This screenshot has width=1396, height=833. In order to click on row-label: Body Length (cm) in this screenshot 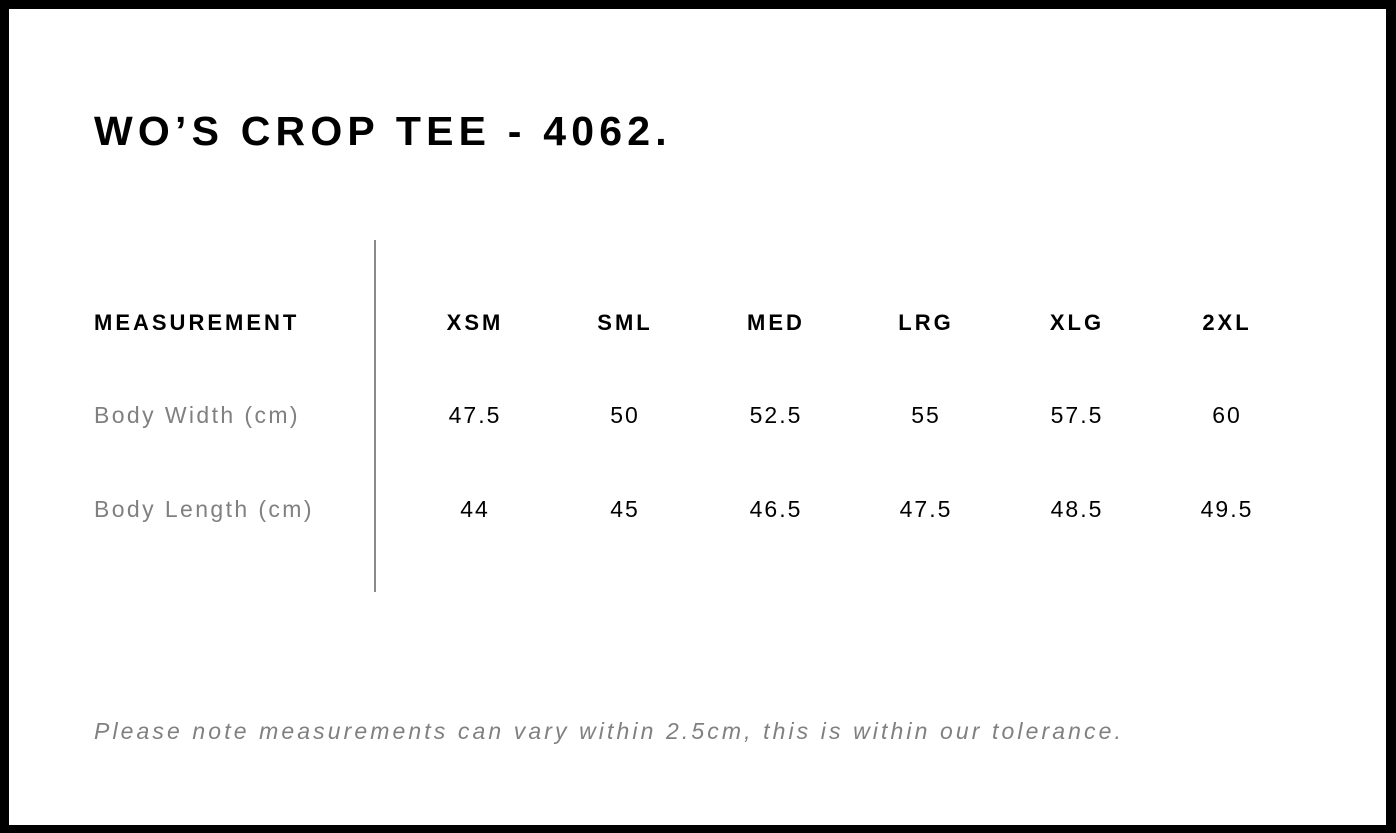, I will do `click(204, 509)`.